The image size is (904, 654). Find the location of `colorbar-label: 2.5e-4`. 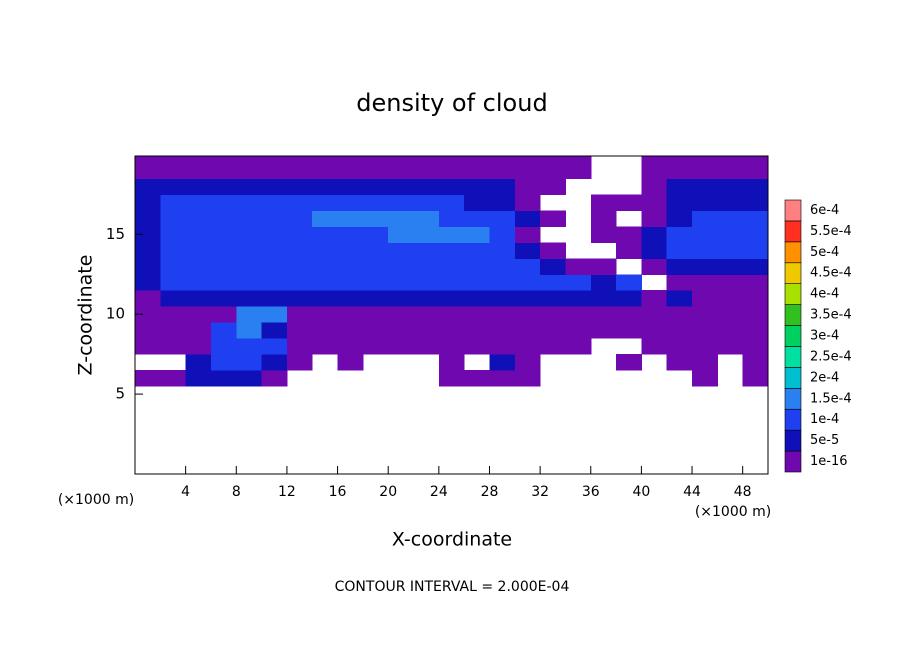

colorbar-label: 2.5e-4 is located at coordinates (831, 356).